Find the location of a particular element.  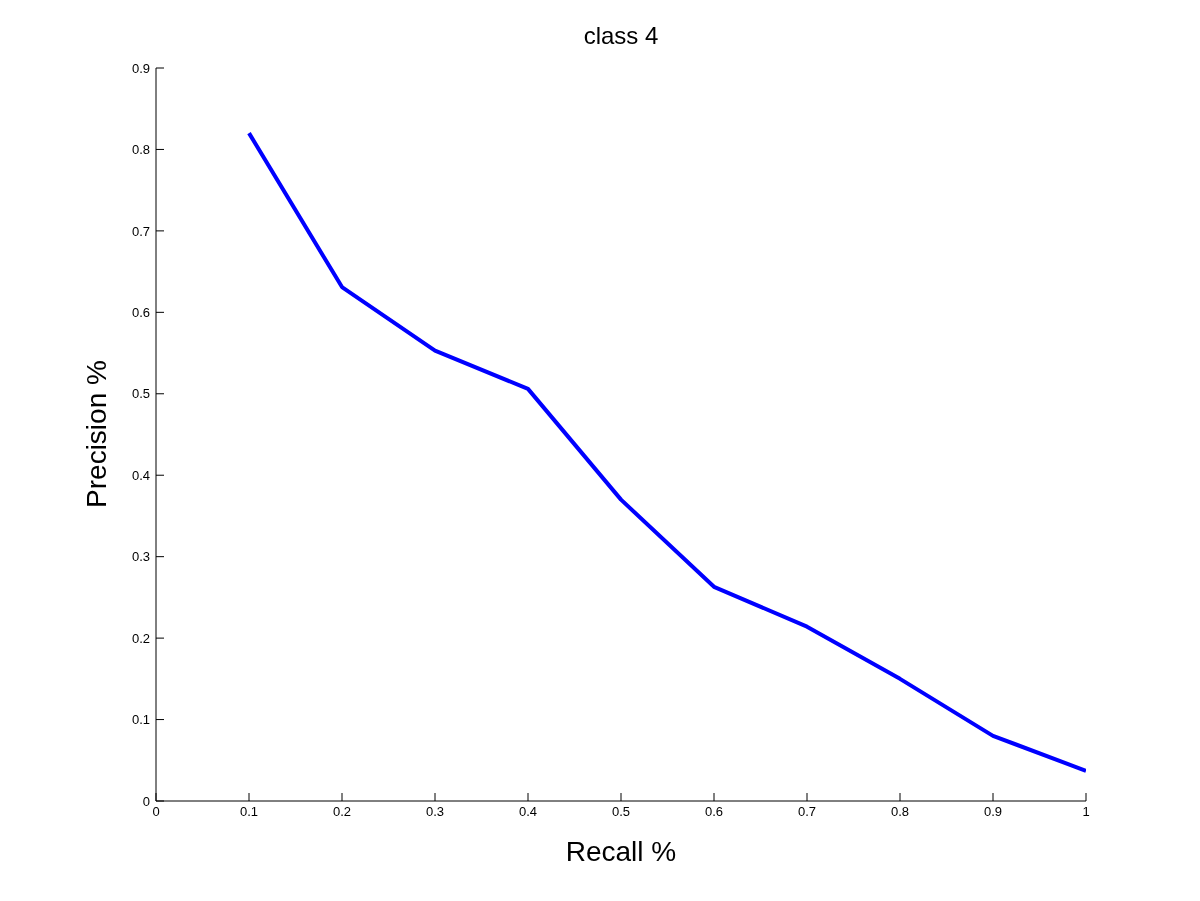

y-tick-label: 0.3 is located at coordinates (140, 557).